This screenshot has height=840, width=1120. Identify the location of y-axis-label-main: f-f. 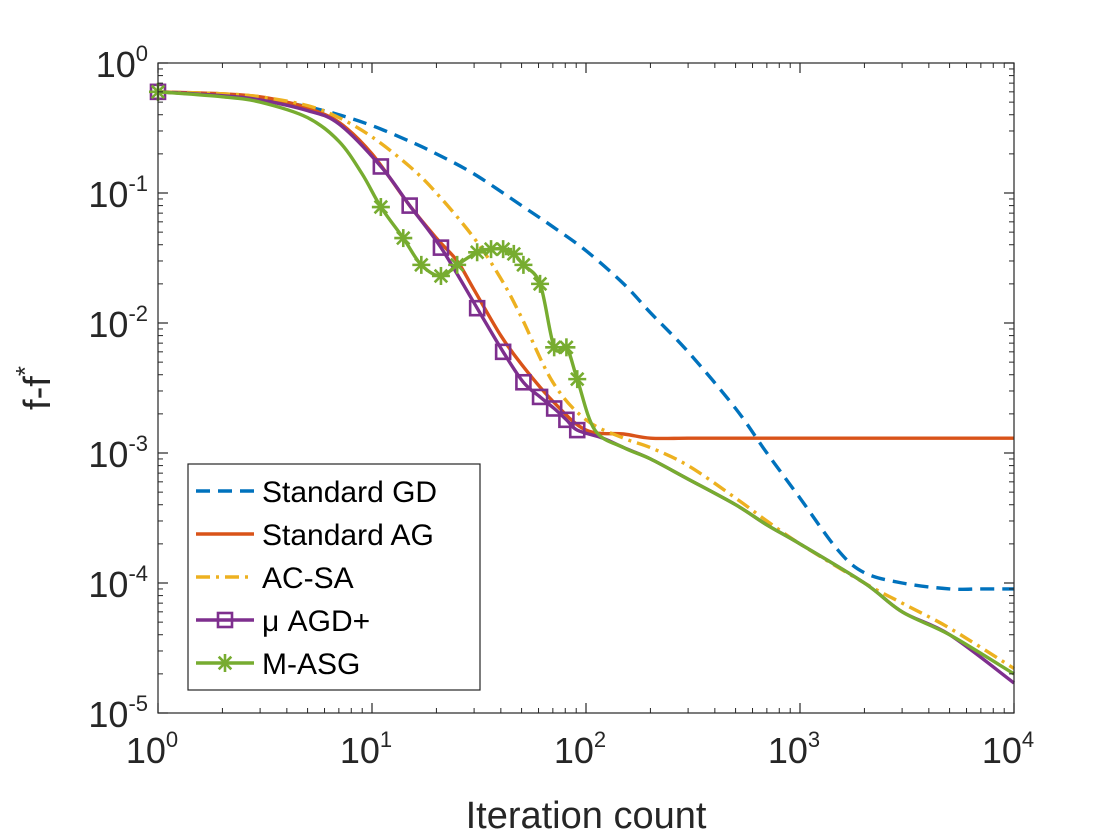
(38, 393).